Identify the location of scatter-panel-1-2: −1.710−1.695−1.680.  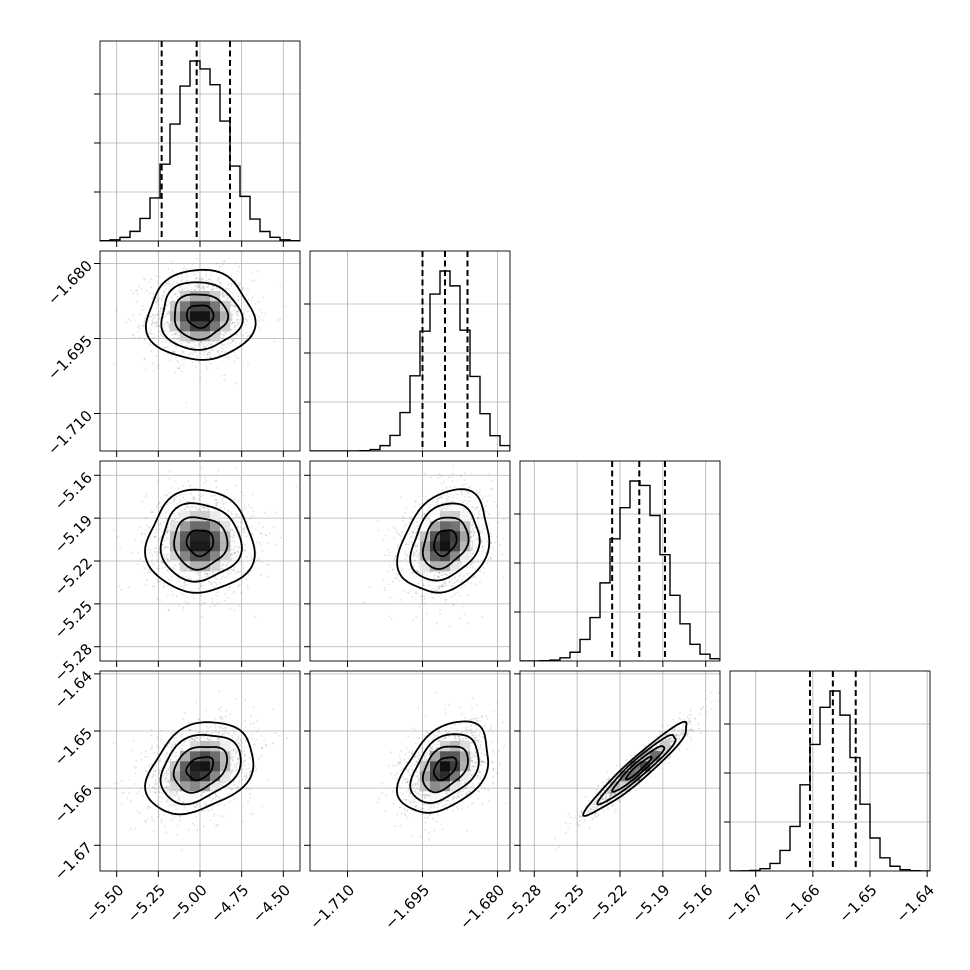
(172, 354).